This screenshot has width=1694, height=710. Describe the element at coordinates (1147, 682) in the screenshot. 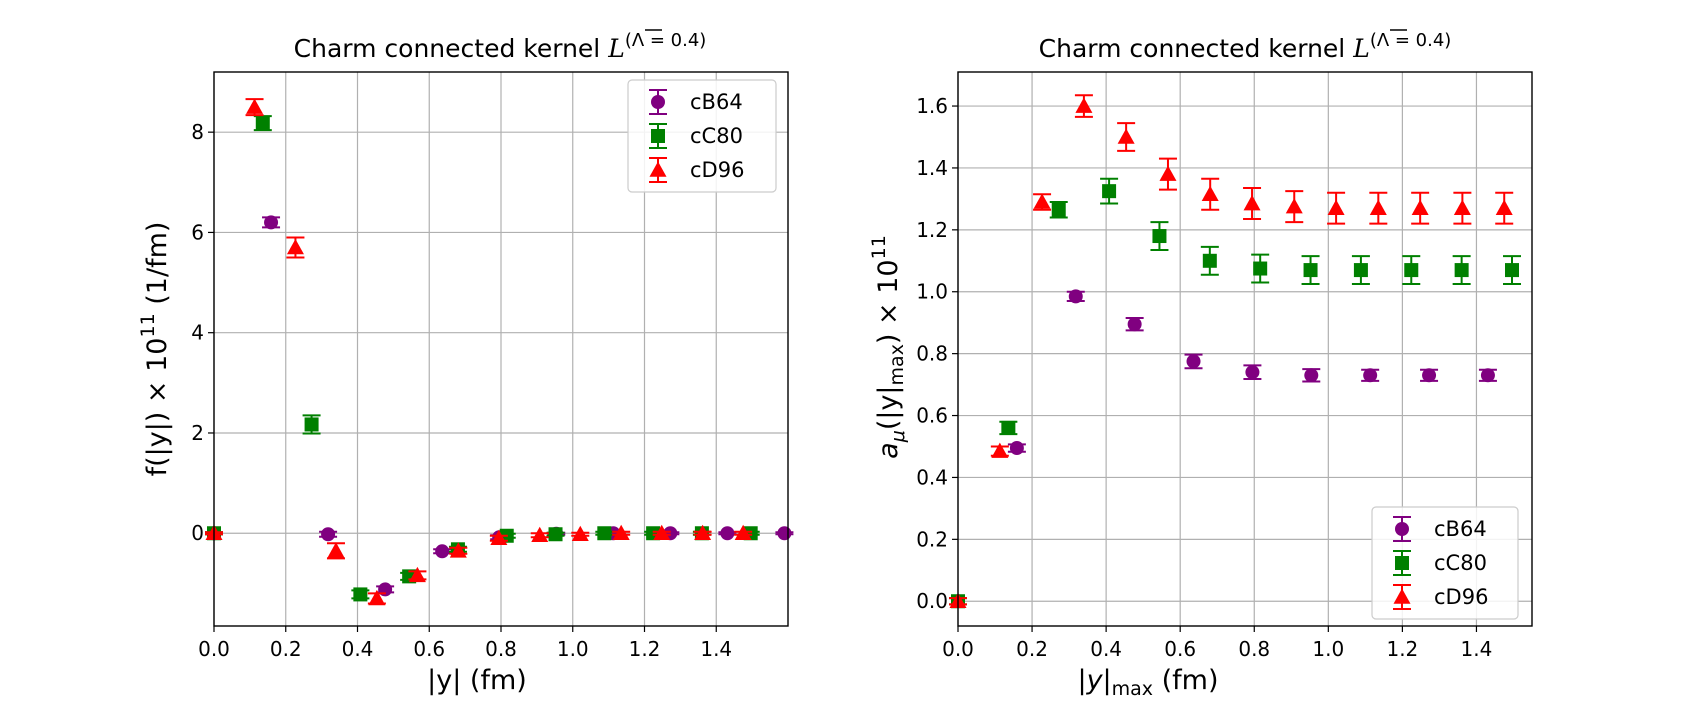

I see `right-x-axis-title: |y|max (fm)` at that location.